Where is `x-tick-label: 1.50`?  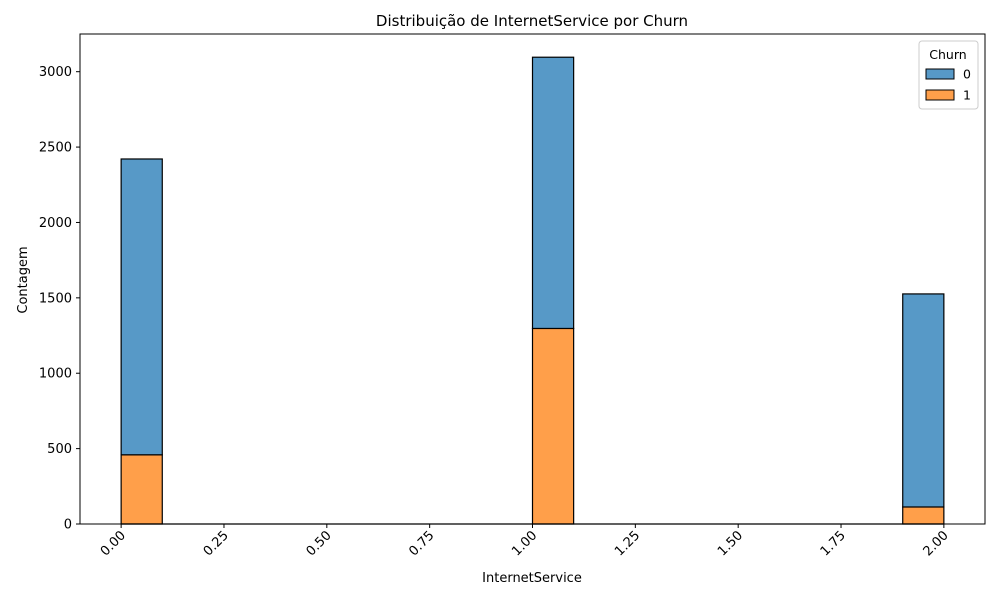
x-tick-label: 1.50 is located at coordinates (730, 543).